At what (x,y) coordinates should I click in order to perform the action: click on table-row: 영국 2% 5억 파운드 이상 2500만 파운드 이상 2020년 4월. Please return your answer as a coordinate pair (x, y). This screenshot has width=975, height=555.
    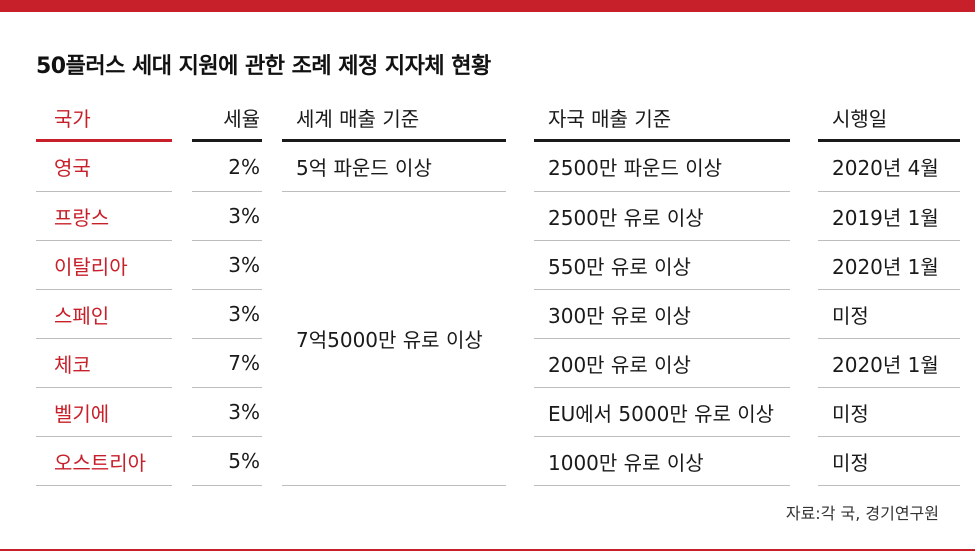
    Looking at the image, I should click on (498, 167).